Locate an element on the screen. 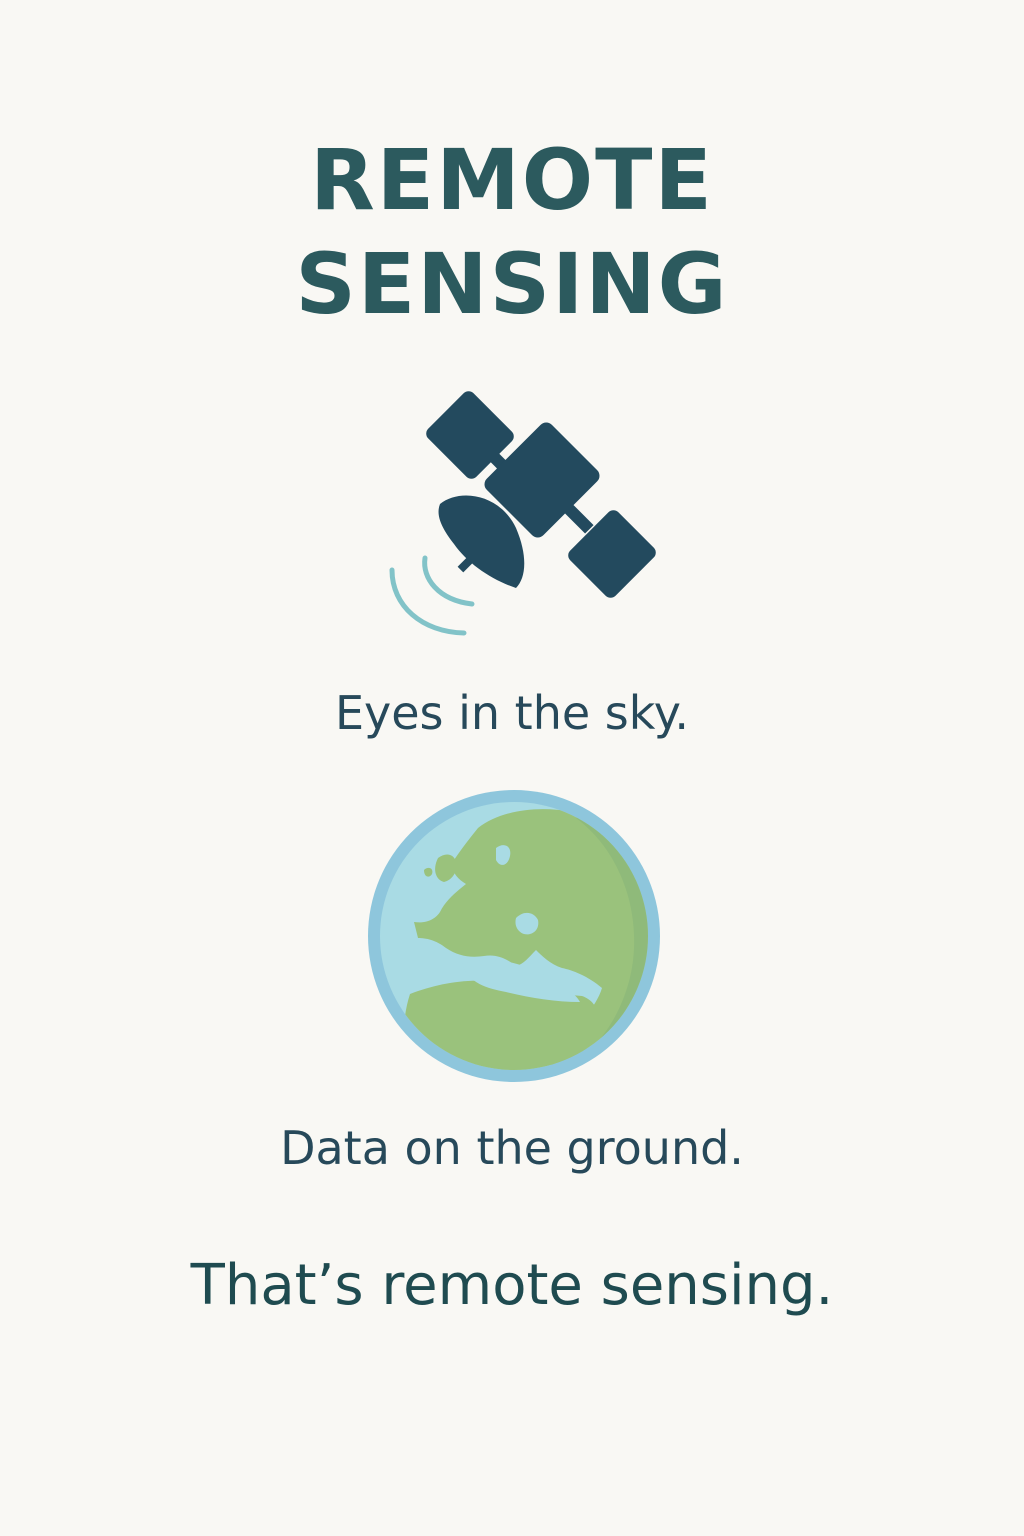 This screenshot has width=1024, height=1536. solar-panel-lower-icon is located at coordinates (612, 554).